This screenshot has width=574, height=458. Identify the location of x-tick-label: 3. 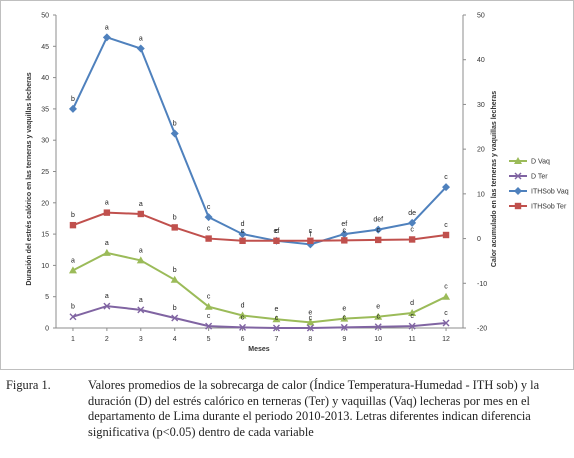
(141, 339).